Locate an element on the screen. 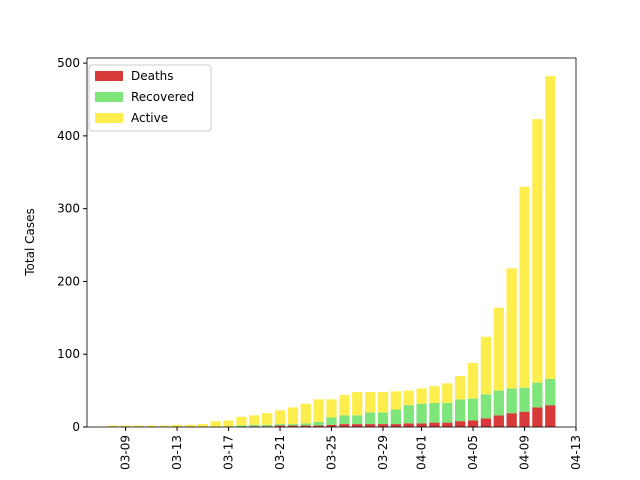  y-tick-label: 200 is located at coordinates (68, 281).